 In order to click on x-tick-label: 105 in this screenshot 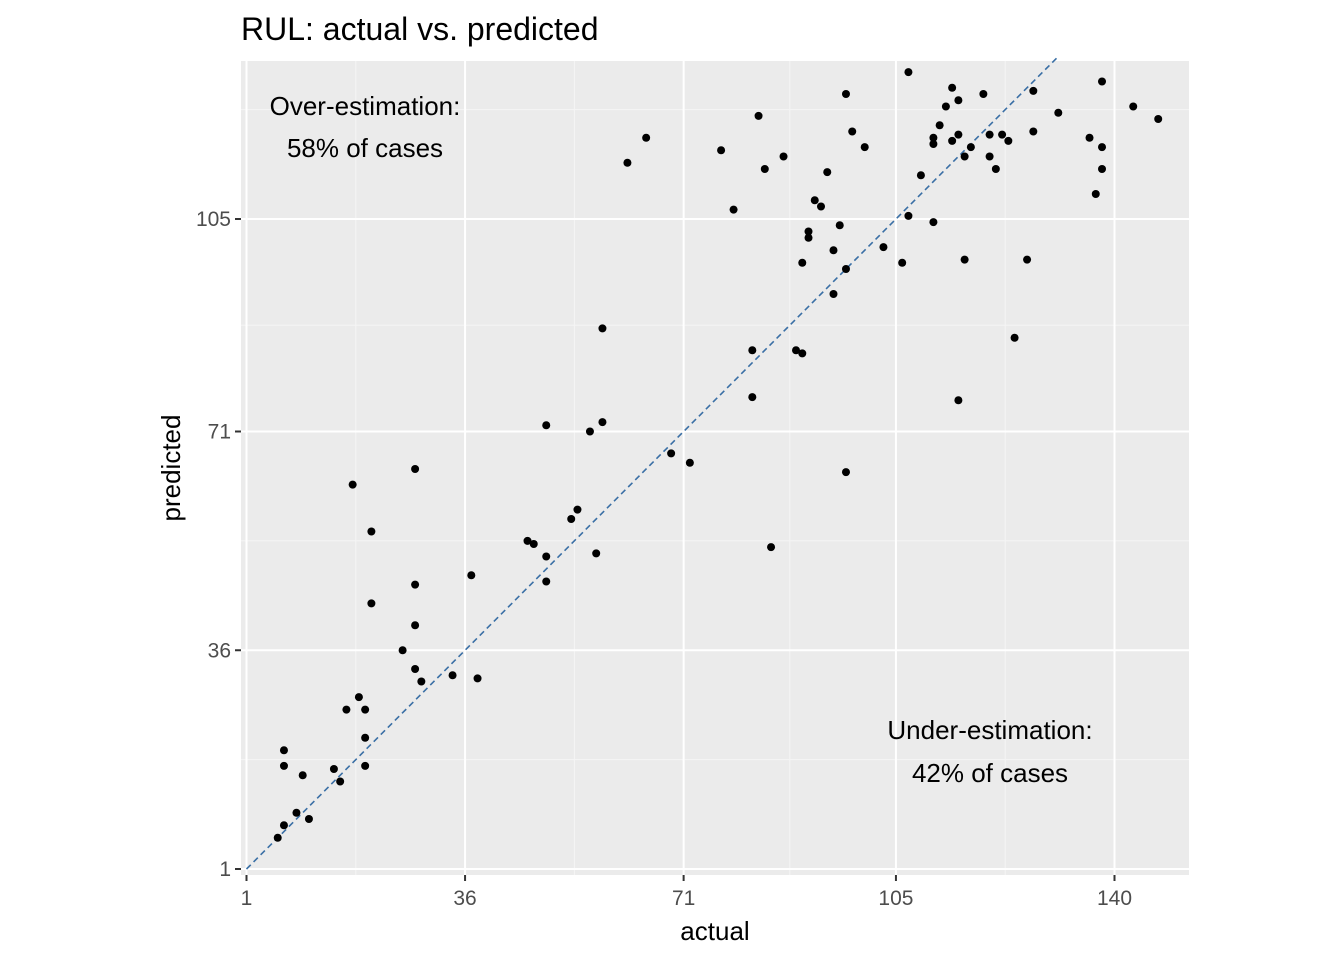, I will do `click(895, 898)`.